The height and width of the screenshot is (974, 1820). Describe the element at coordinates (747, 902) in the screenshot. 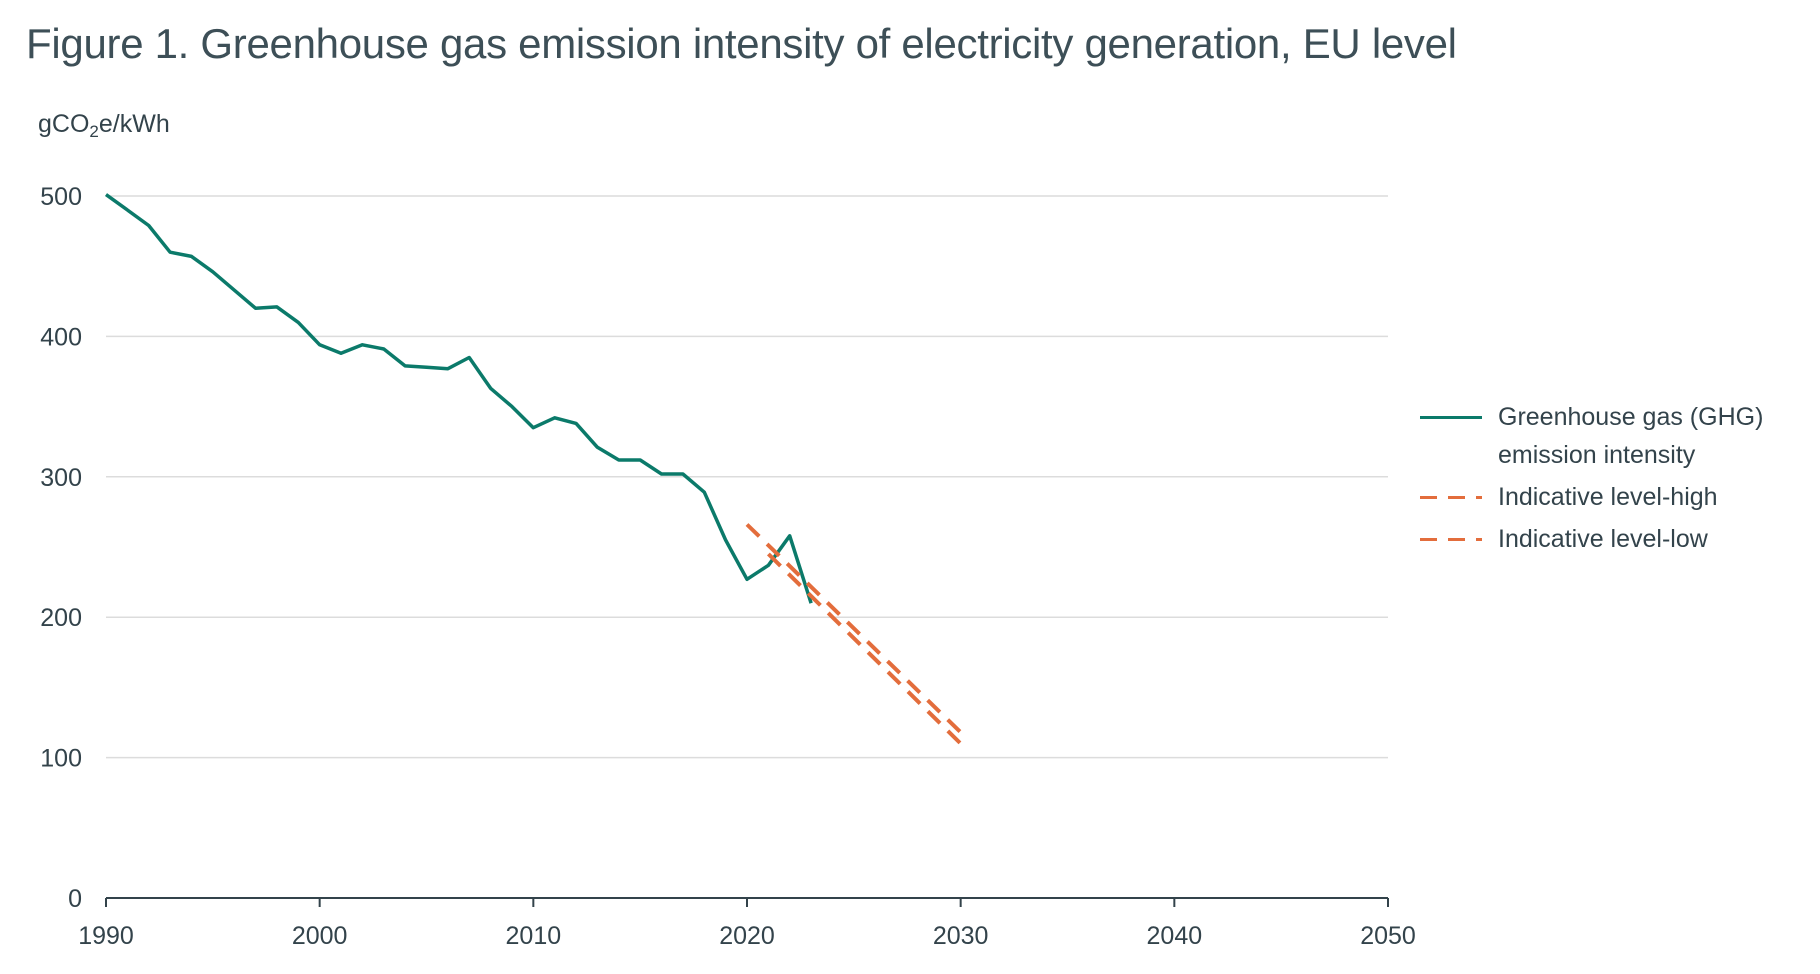

I see `x-axis` at that location.